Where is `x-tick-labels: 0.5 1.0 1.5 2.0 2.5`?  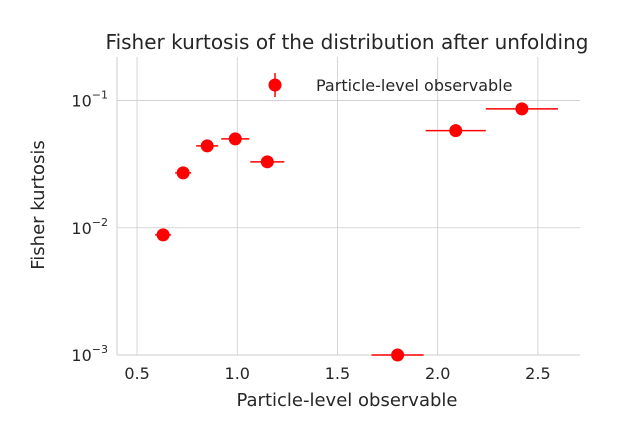
x-tick-labels: 0.5 1.0 1.5 2.0 2.5 is located at coordinates (337, 373).